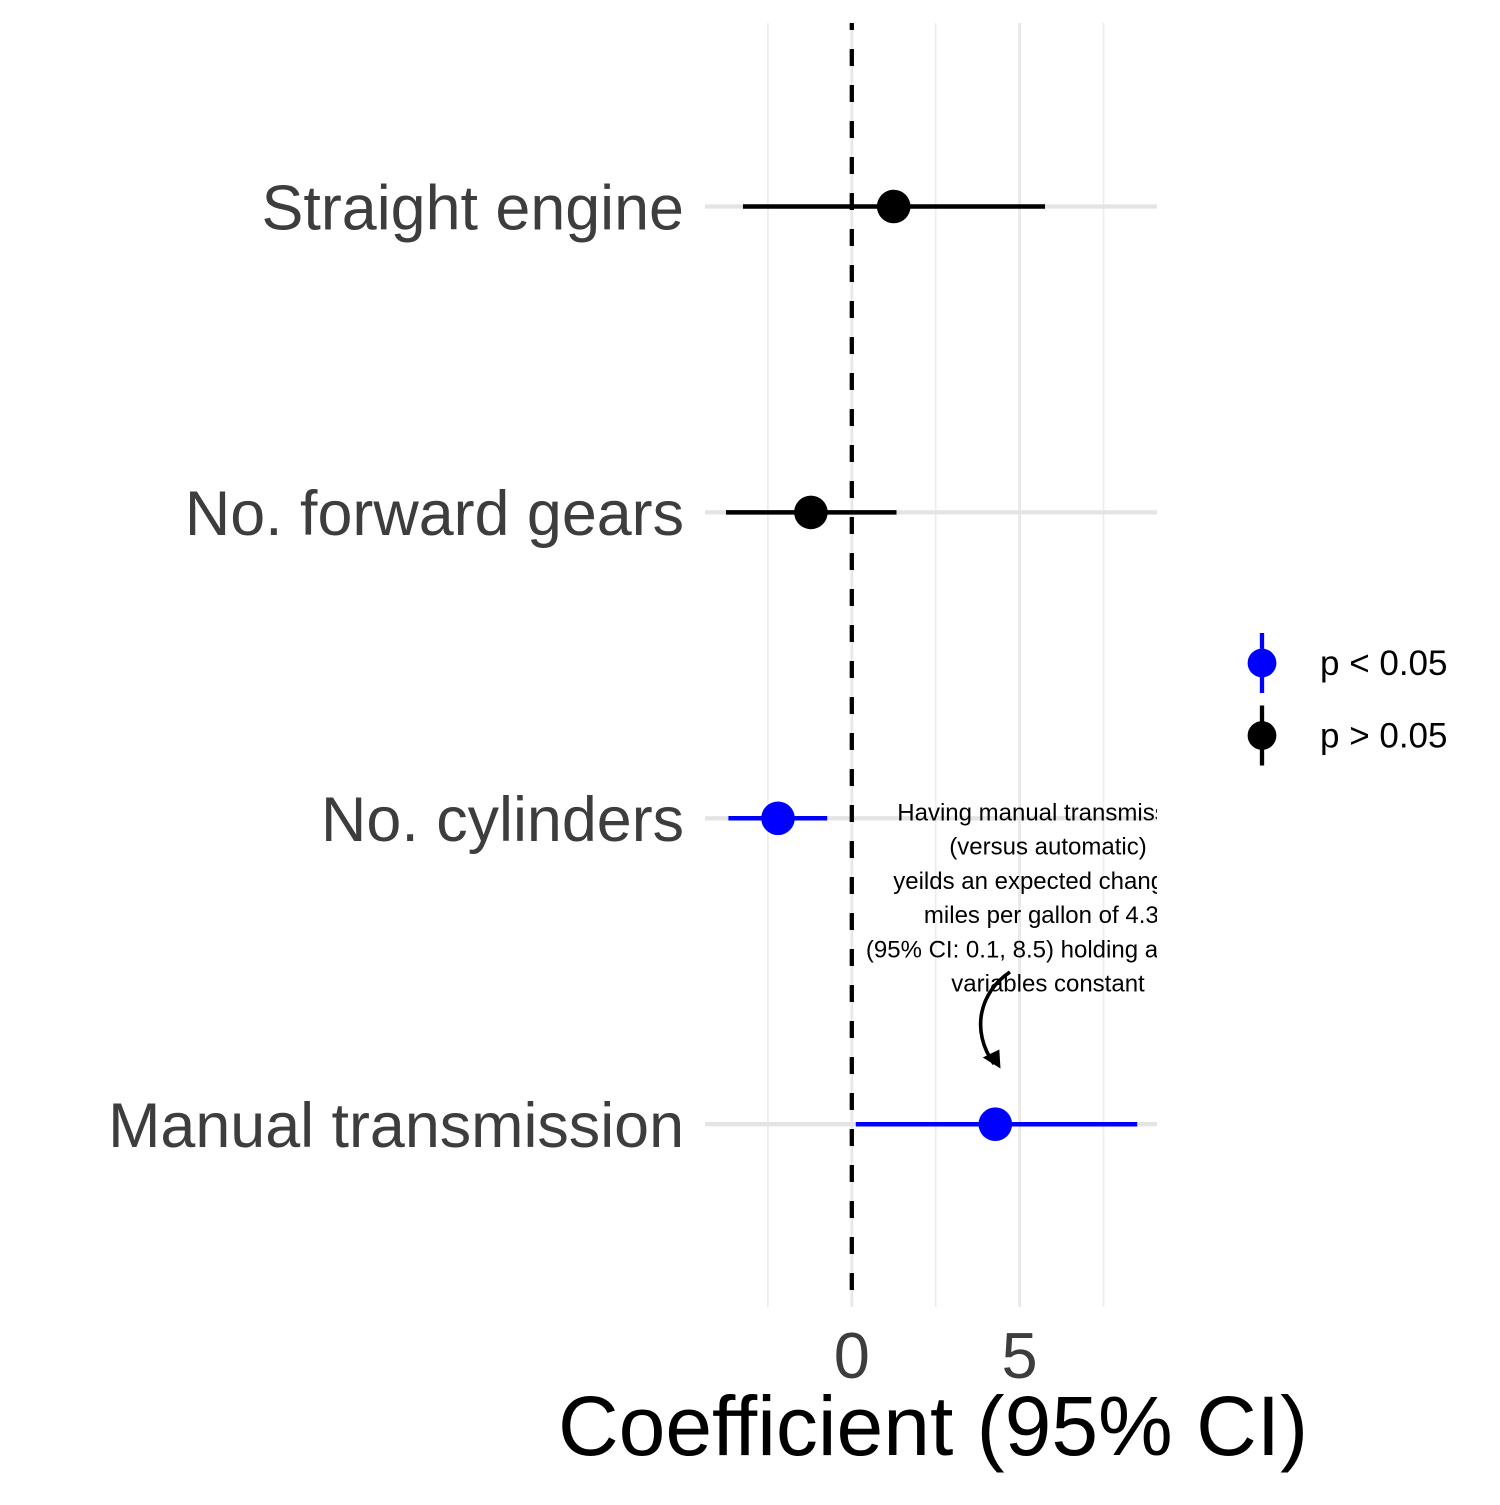 Image resolution: width=1500 pixels, height=1505 pixels. What do you see at coordinates (1383, 736) in the screenshot?
I see `svg-text: p > 0.05` at bounding box center [1383, 736].